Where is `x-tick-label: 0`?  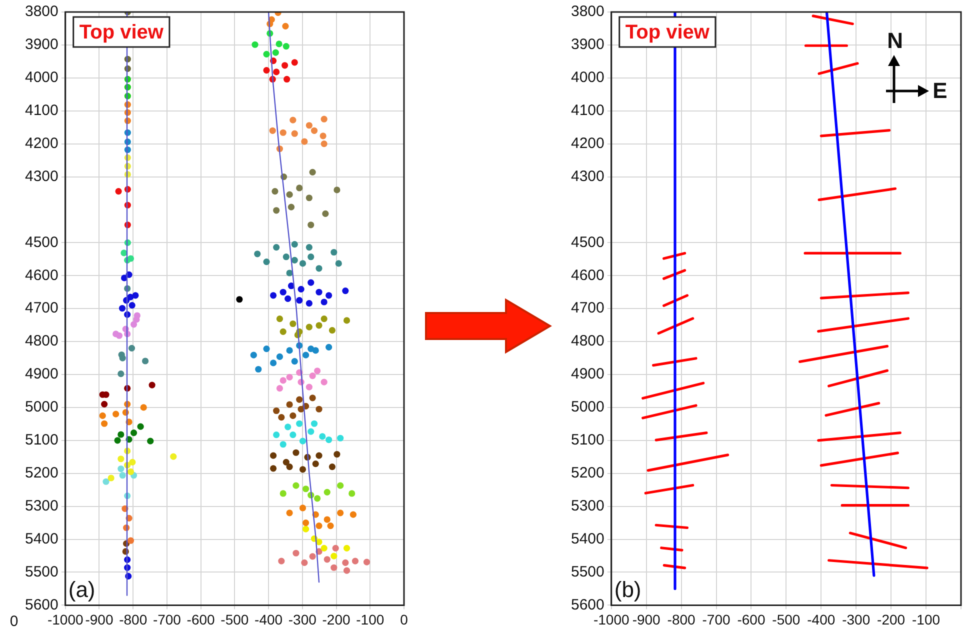
x-tick-label: 0 is located at coordinates (404, 619).